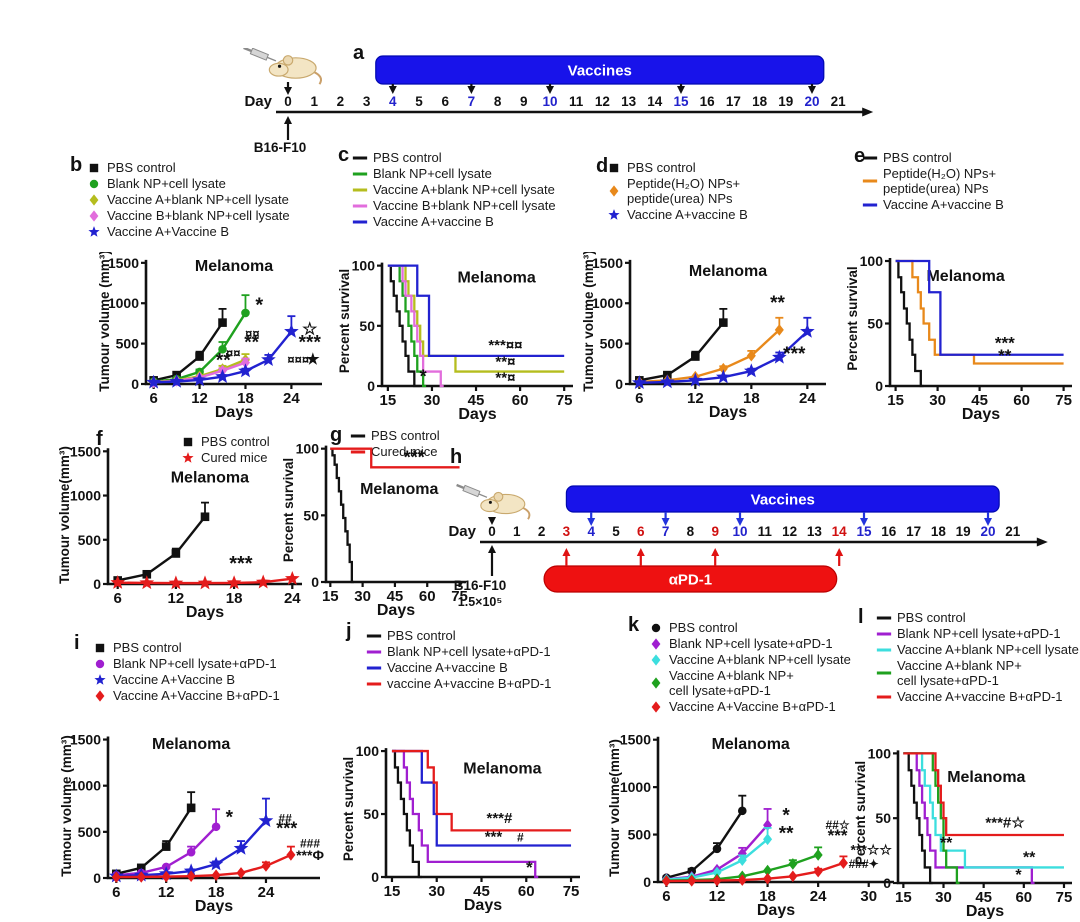 The image size is (1080, 922). I want to click on svg-text: 500, so click(90, 540).